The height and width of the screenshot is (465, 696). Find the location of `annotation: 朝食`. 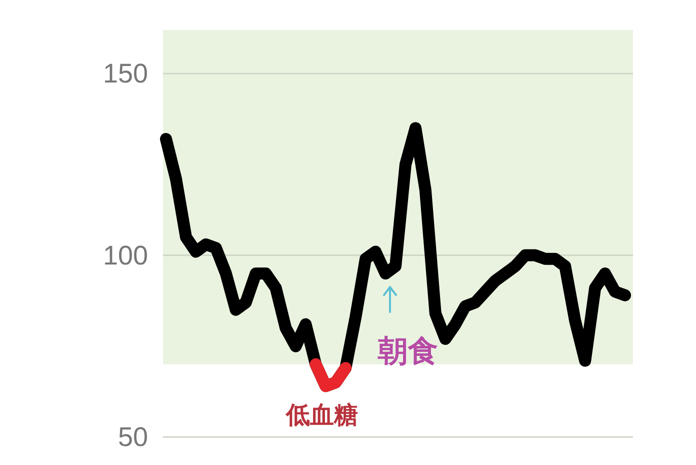

annotation: 朝食 is located at coordinates (407, 351).